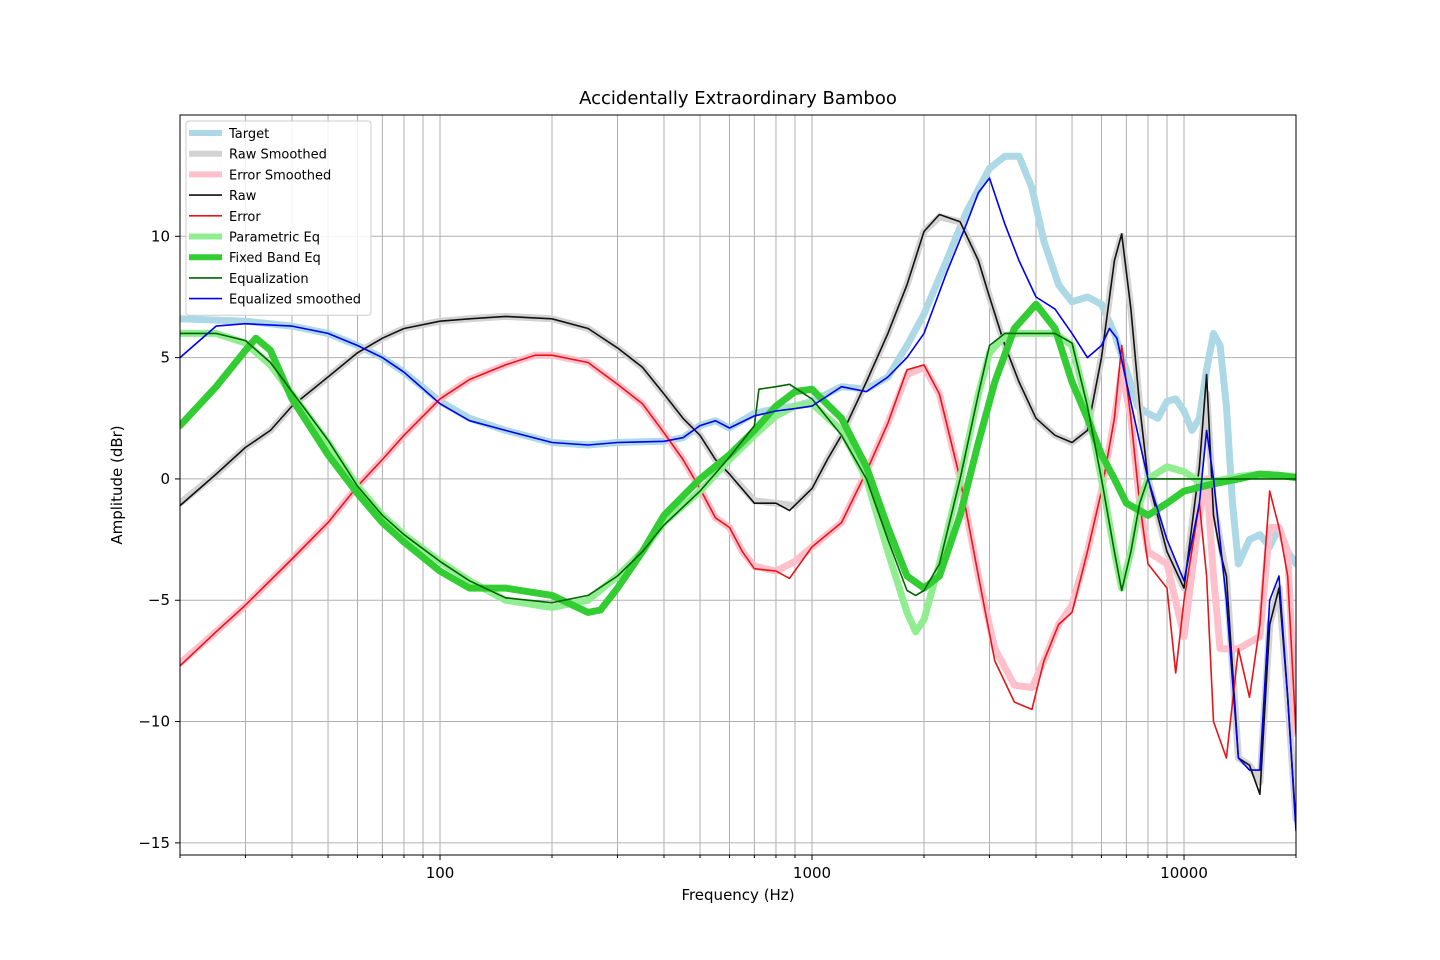 The image size is (1440, 960). What do you see at coordinates (278, 155) in the screenshot?
I see `legend-label-raw-smoothed: Raw Smoothed` at bounding box center [278, 155].